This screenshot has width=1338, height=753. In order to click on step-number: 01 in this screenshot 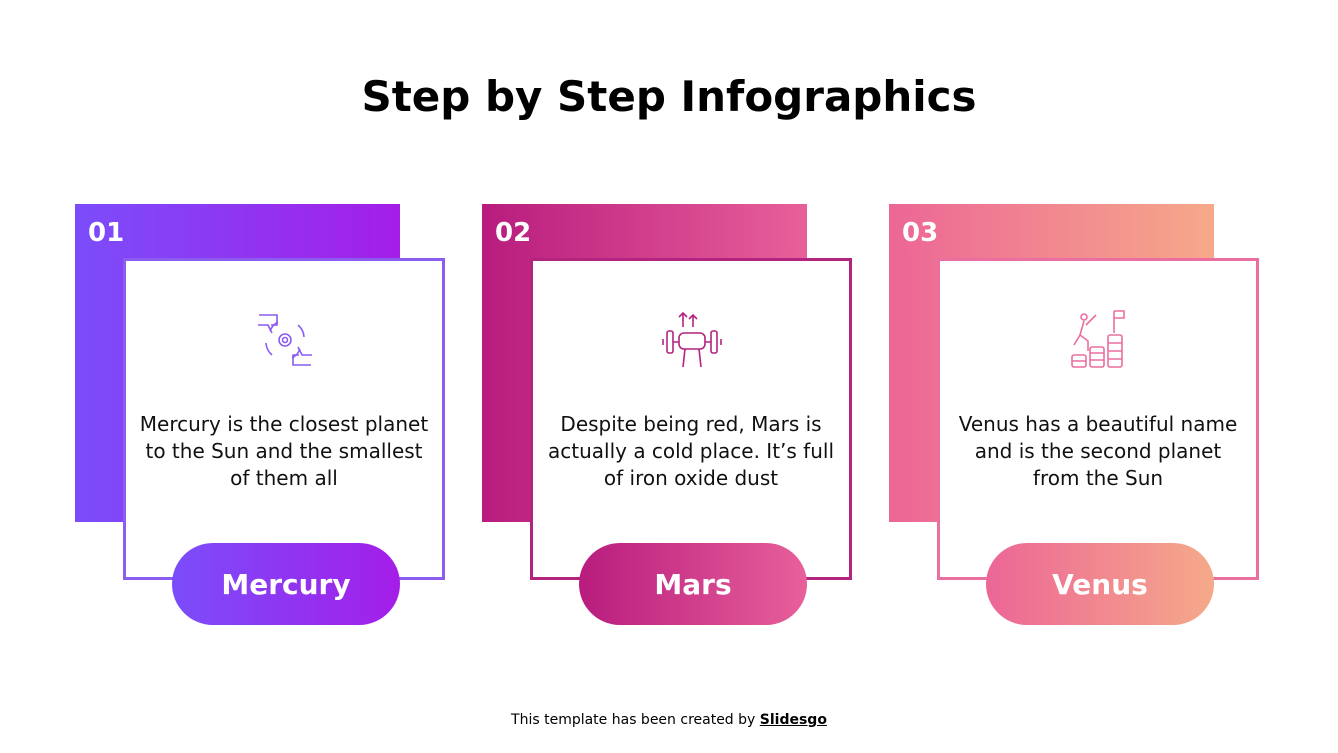, I will do `click(106, 233)`.